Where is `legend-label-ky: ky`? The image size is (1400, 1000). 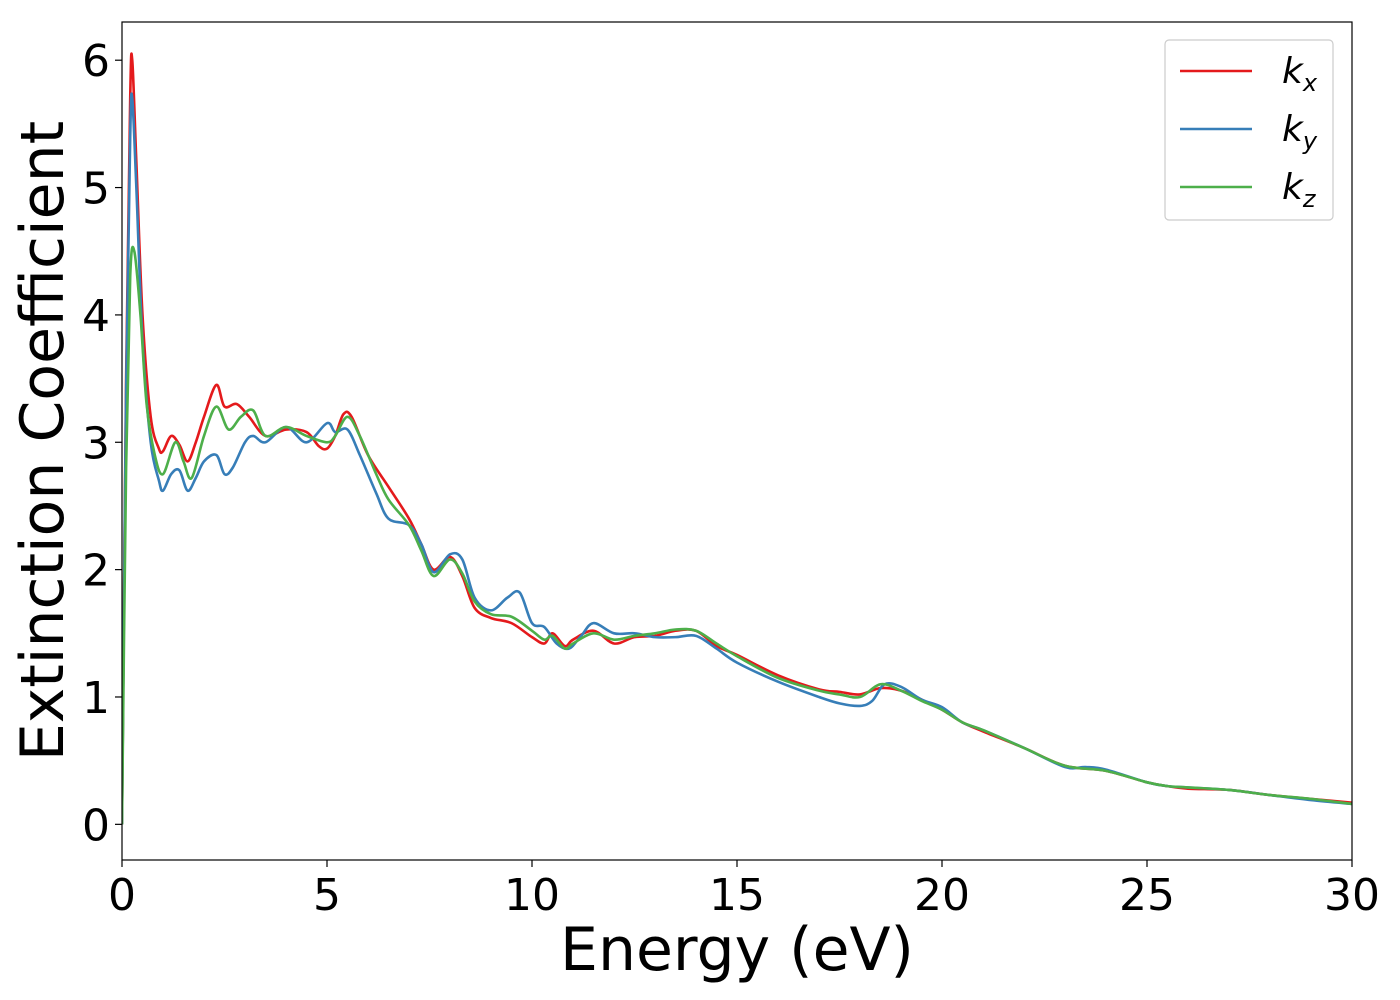 legend-label-ky: ky is located at coordinates (1300, 132).